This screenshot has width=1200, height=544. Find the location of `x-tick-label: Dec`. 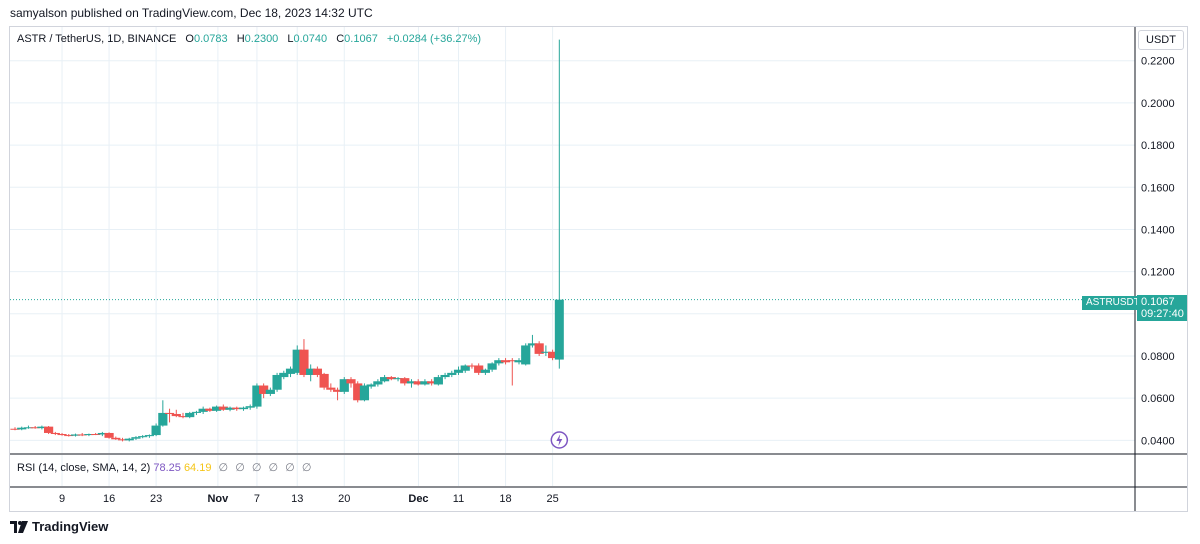

x-tick-label: Dec is located at coordinates (418, 499).